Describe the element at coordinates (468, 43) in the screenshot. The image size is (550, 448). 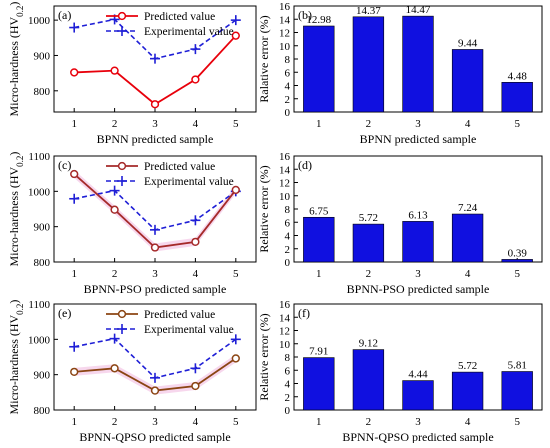
I see `bar-value-label: 9.44` at that location.